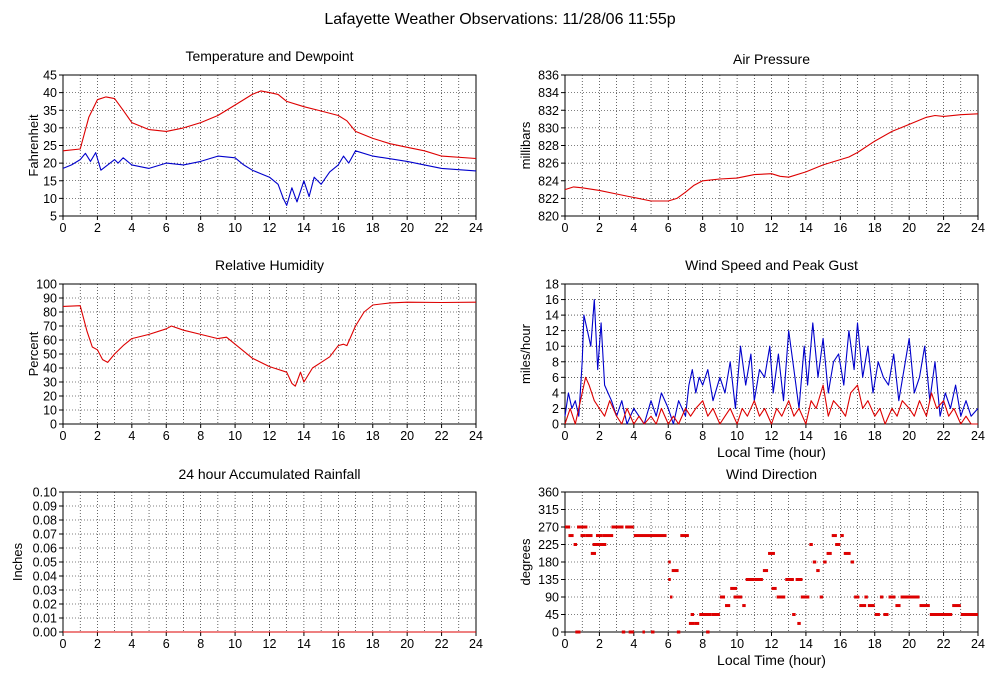 The height and width of the screenshot is (685, 1000). Describe the element at coordinates (771, 59) in the screenshot. I see `chart-title: Air Pressure` at that location.